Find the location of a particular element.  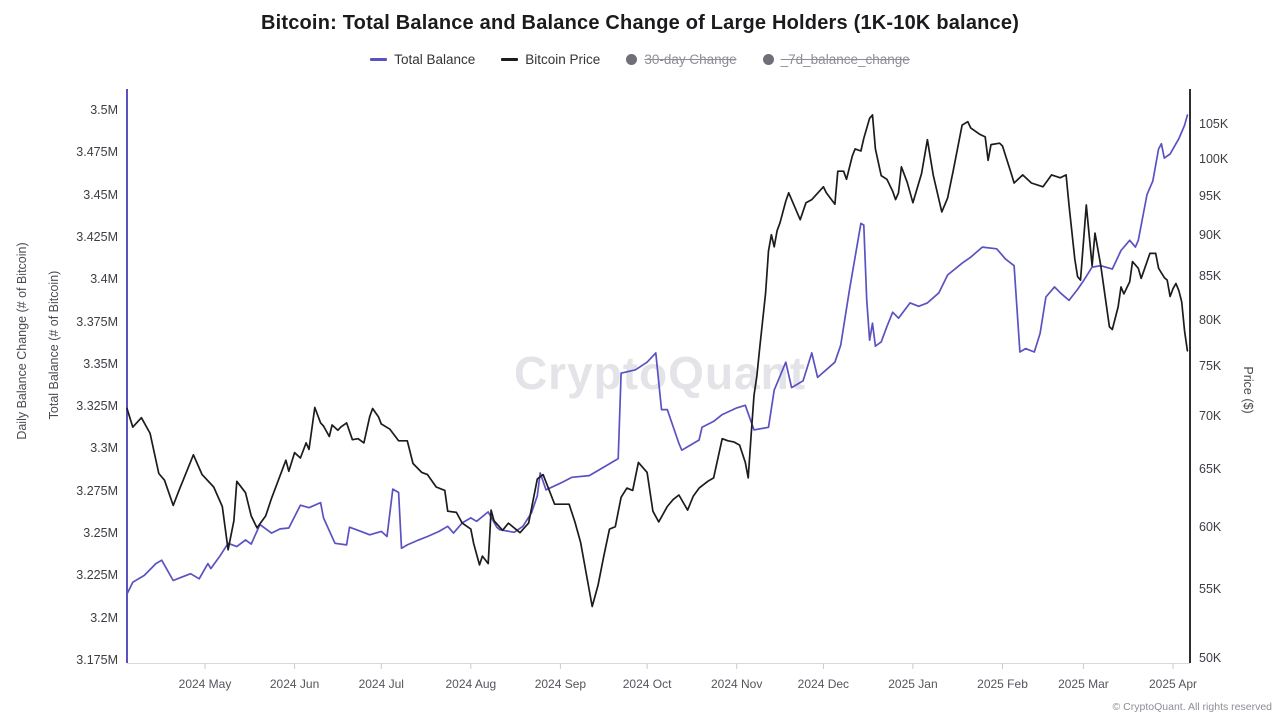

x-axis-tick-marks is located at coordinates (689, 666).